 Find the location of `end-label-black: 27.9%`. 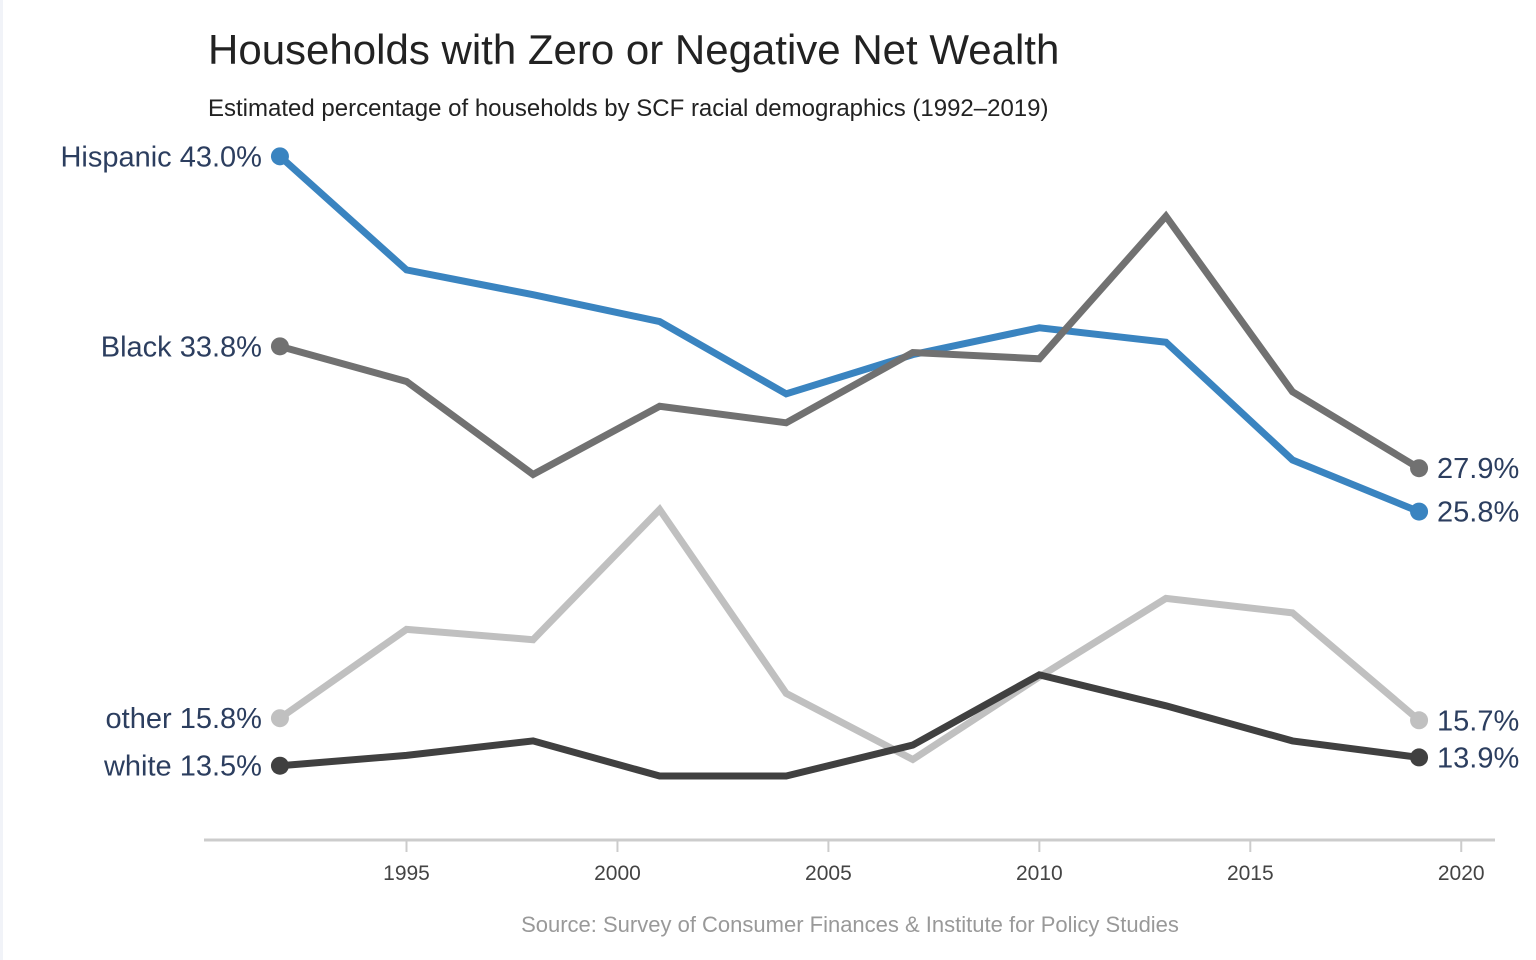

end-label-black: 27.9% is located at coordinates (1478, 469).